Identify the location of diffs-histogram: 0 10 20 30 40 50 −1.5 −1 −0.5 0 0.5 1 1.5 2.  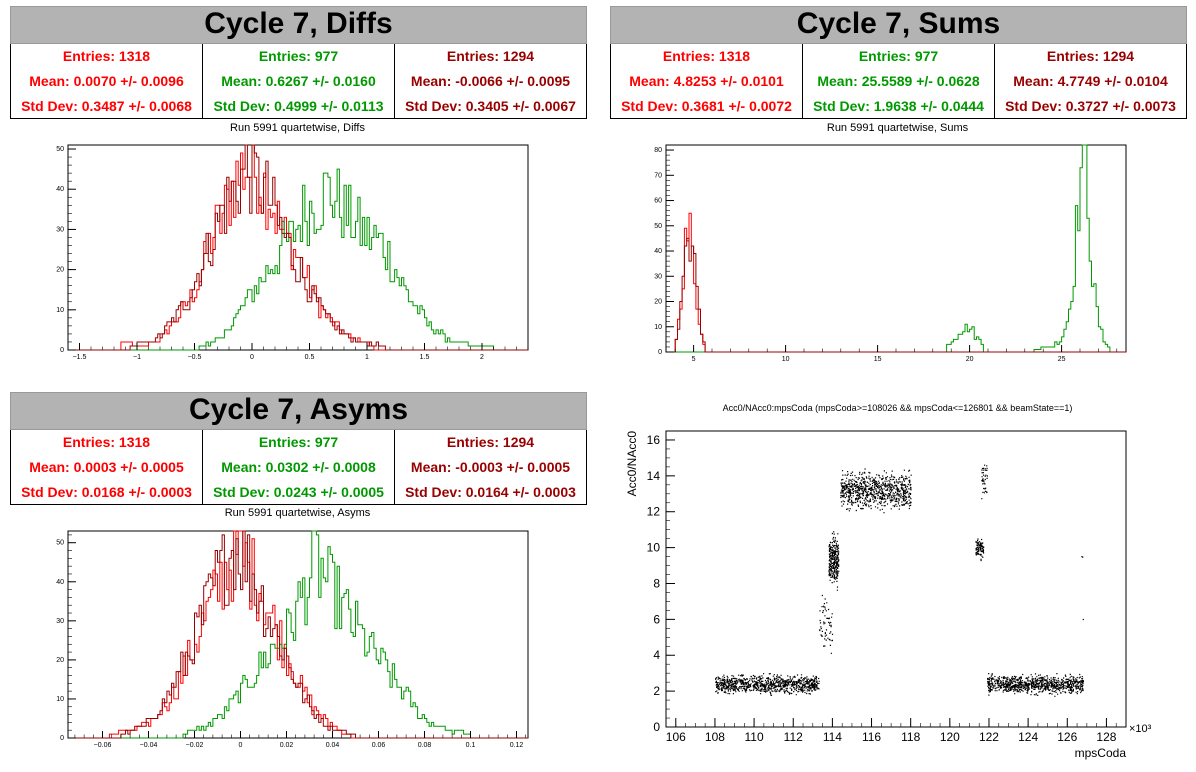
(292, 252).